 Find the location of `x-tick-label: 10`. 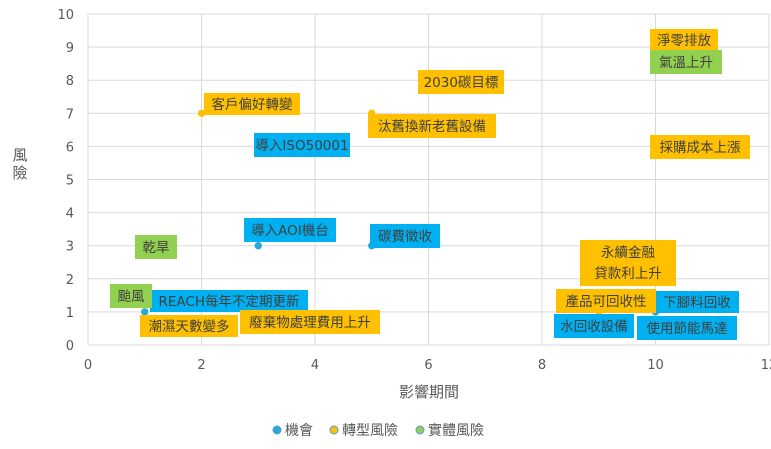

x-tick-label: 10 is located at coordinates (655, 365).